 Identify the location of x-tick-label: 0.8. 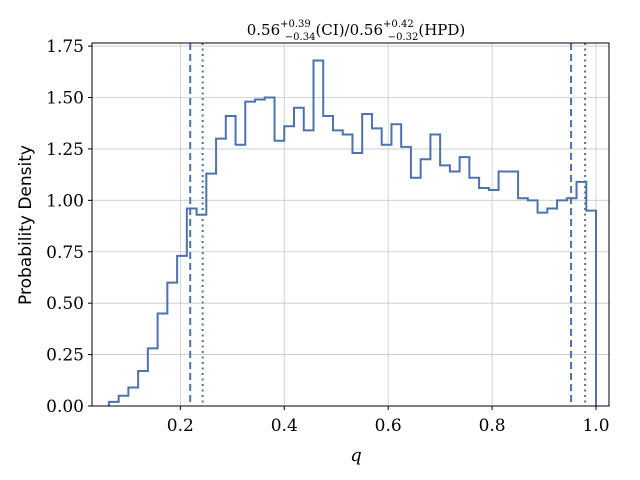
(492, 426).